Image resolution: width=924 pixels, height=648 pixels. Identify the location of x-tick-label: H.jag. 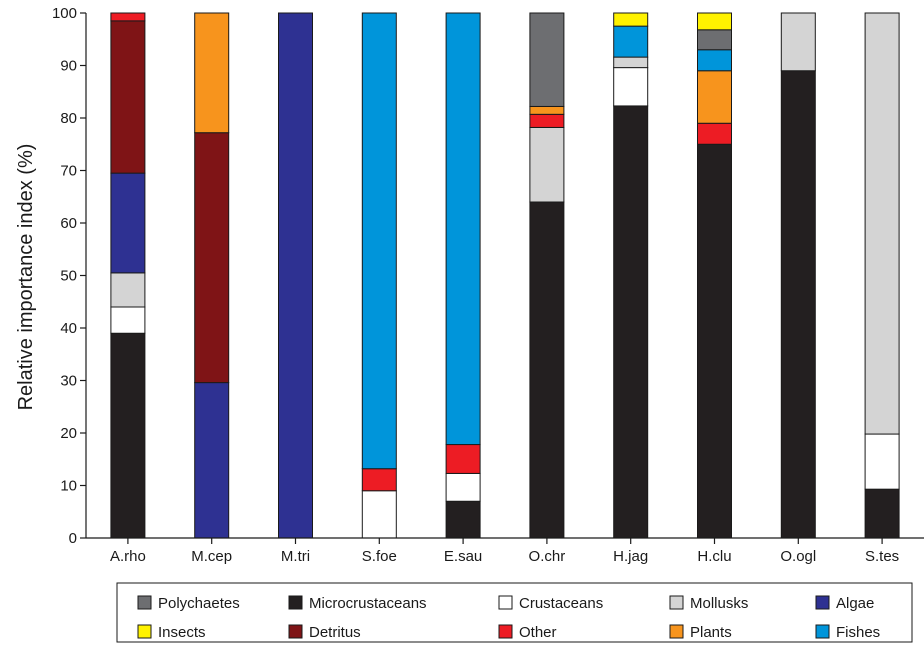
(630, 556).